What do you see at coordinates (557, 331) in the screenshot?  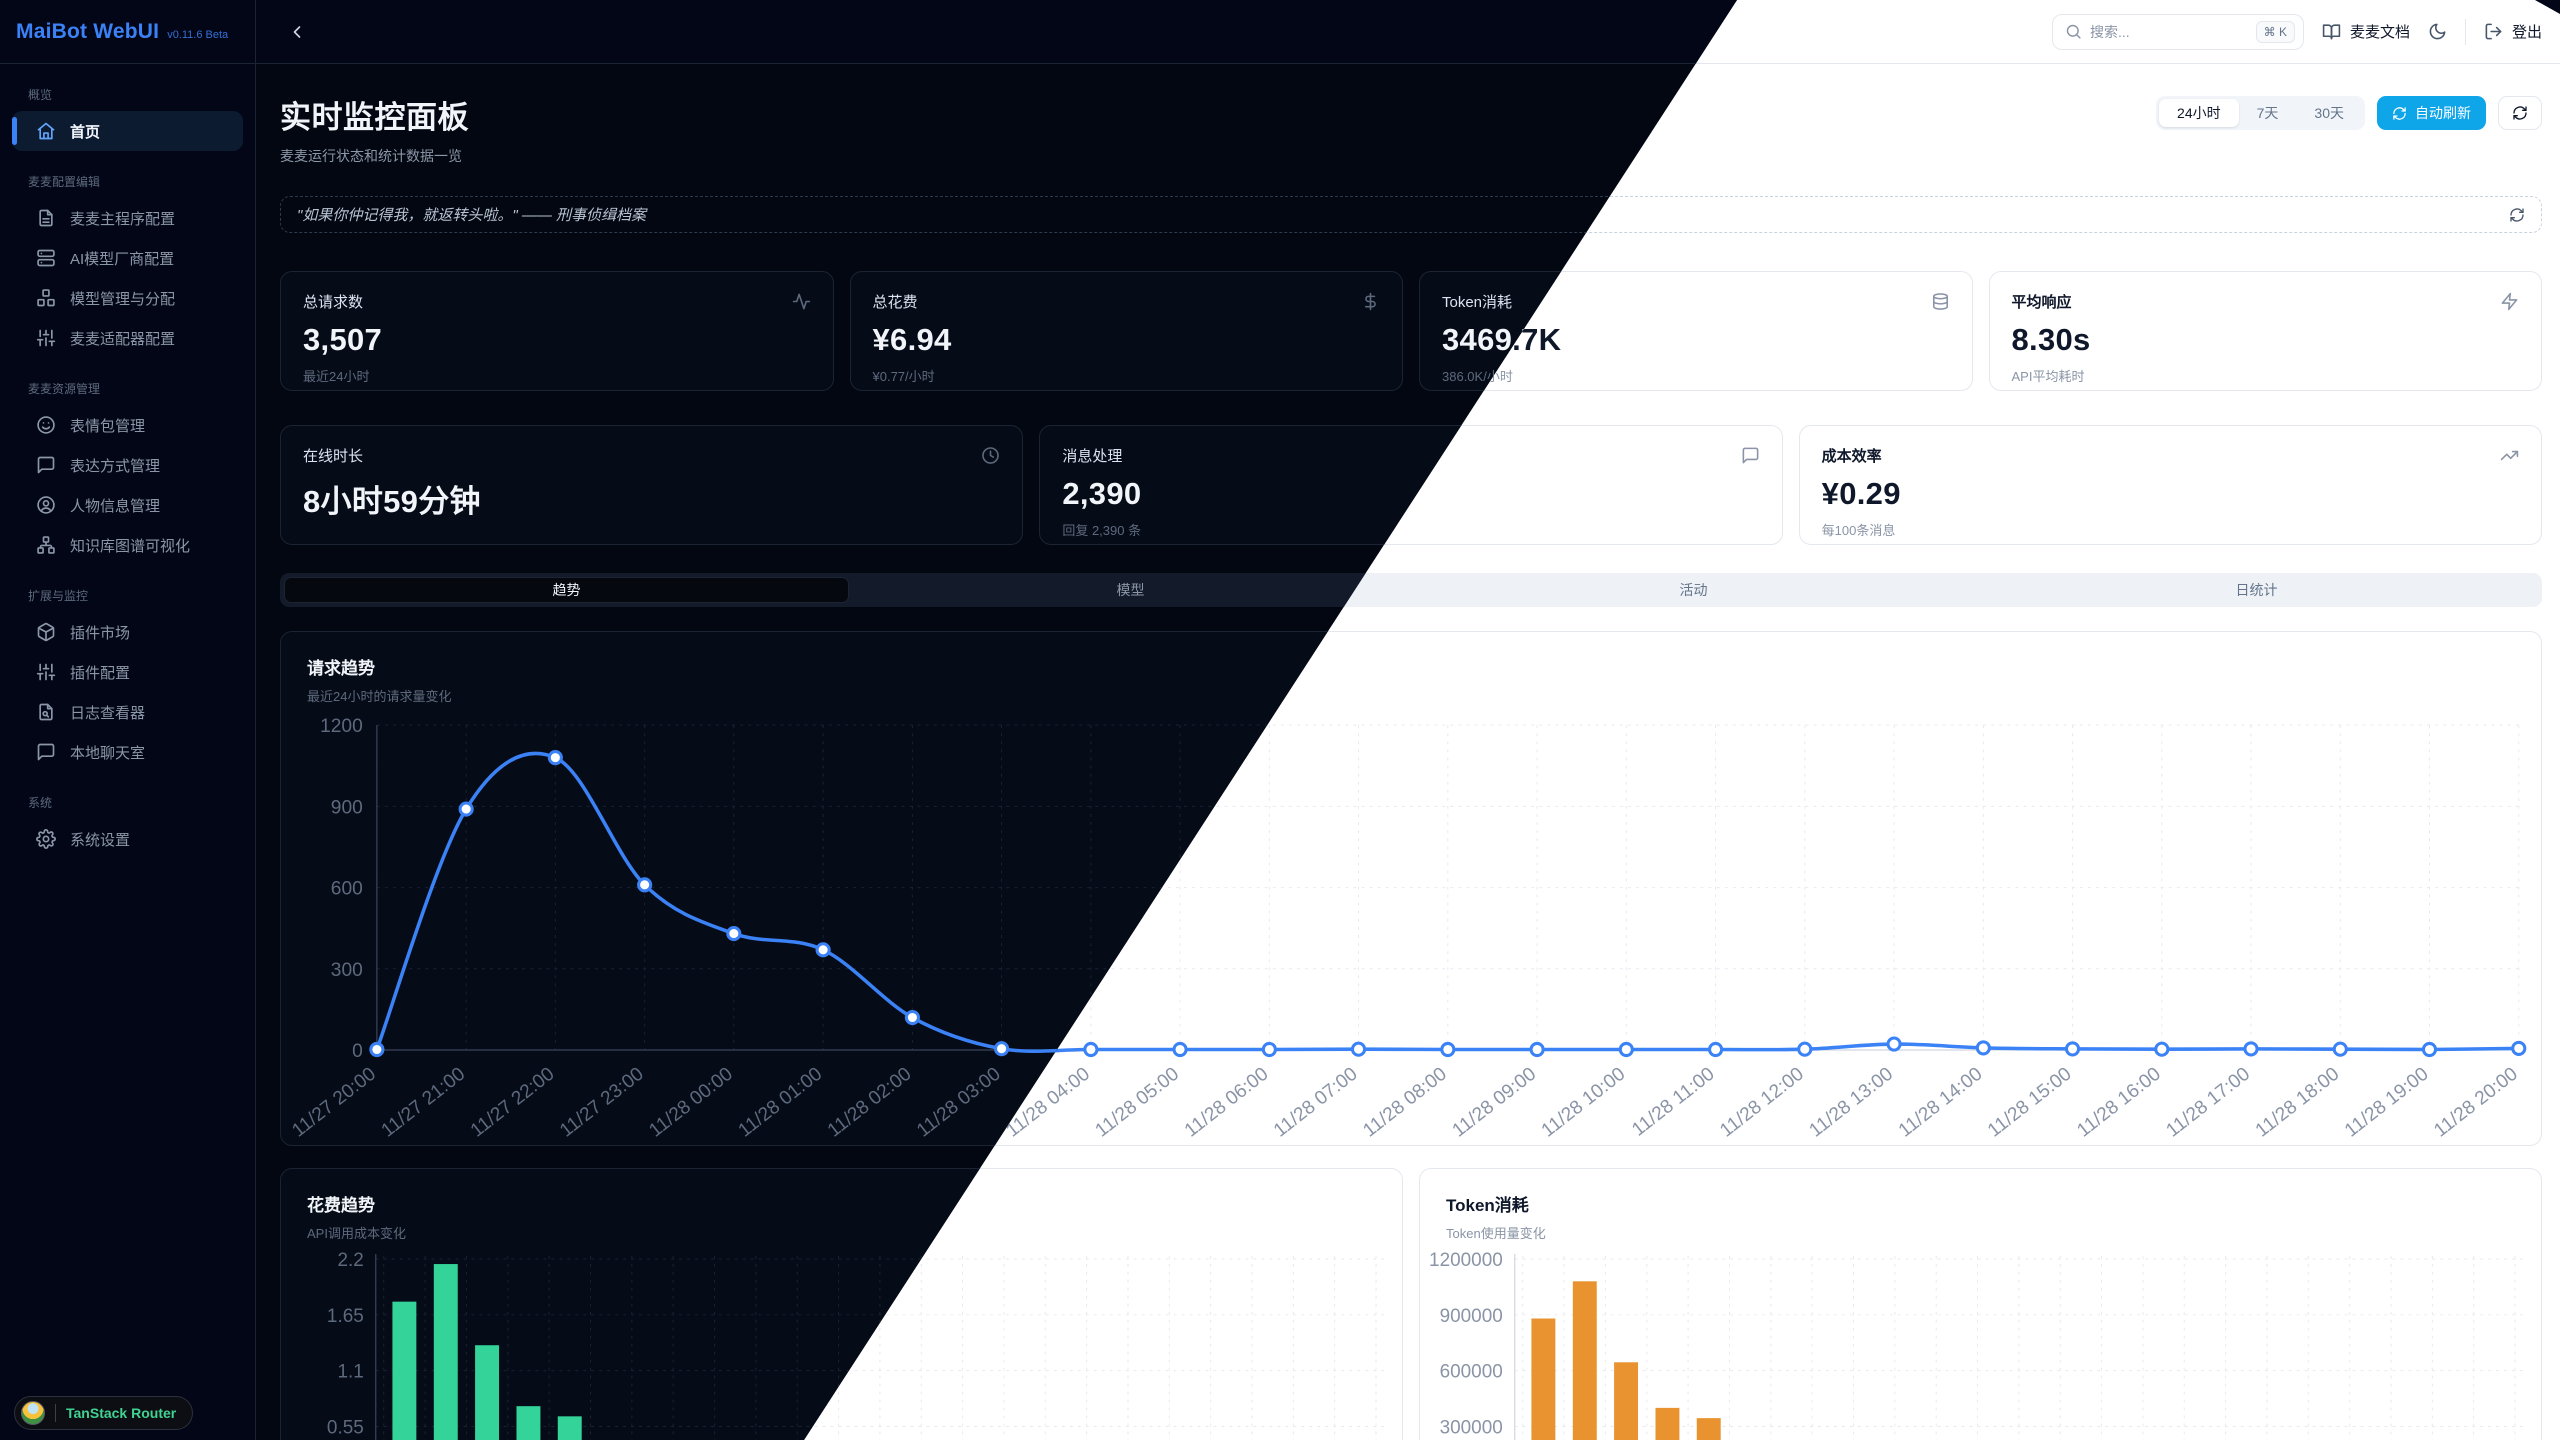 I see `stat-card: 总请求数 3,507 最近24小时` at bounding box center [557, 331].